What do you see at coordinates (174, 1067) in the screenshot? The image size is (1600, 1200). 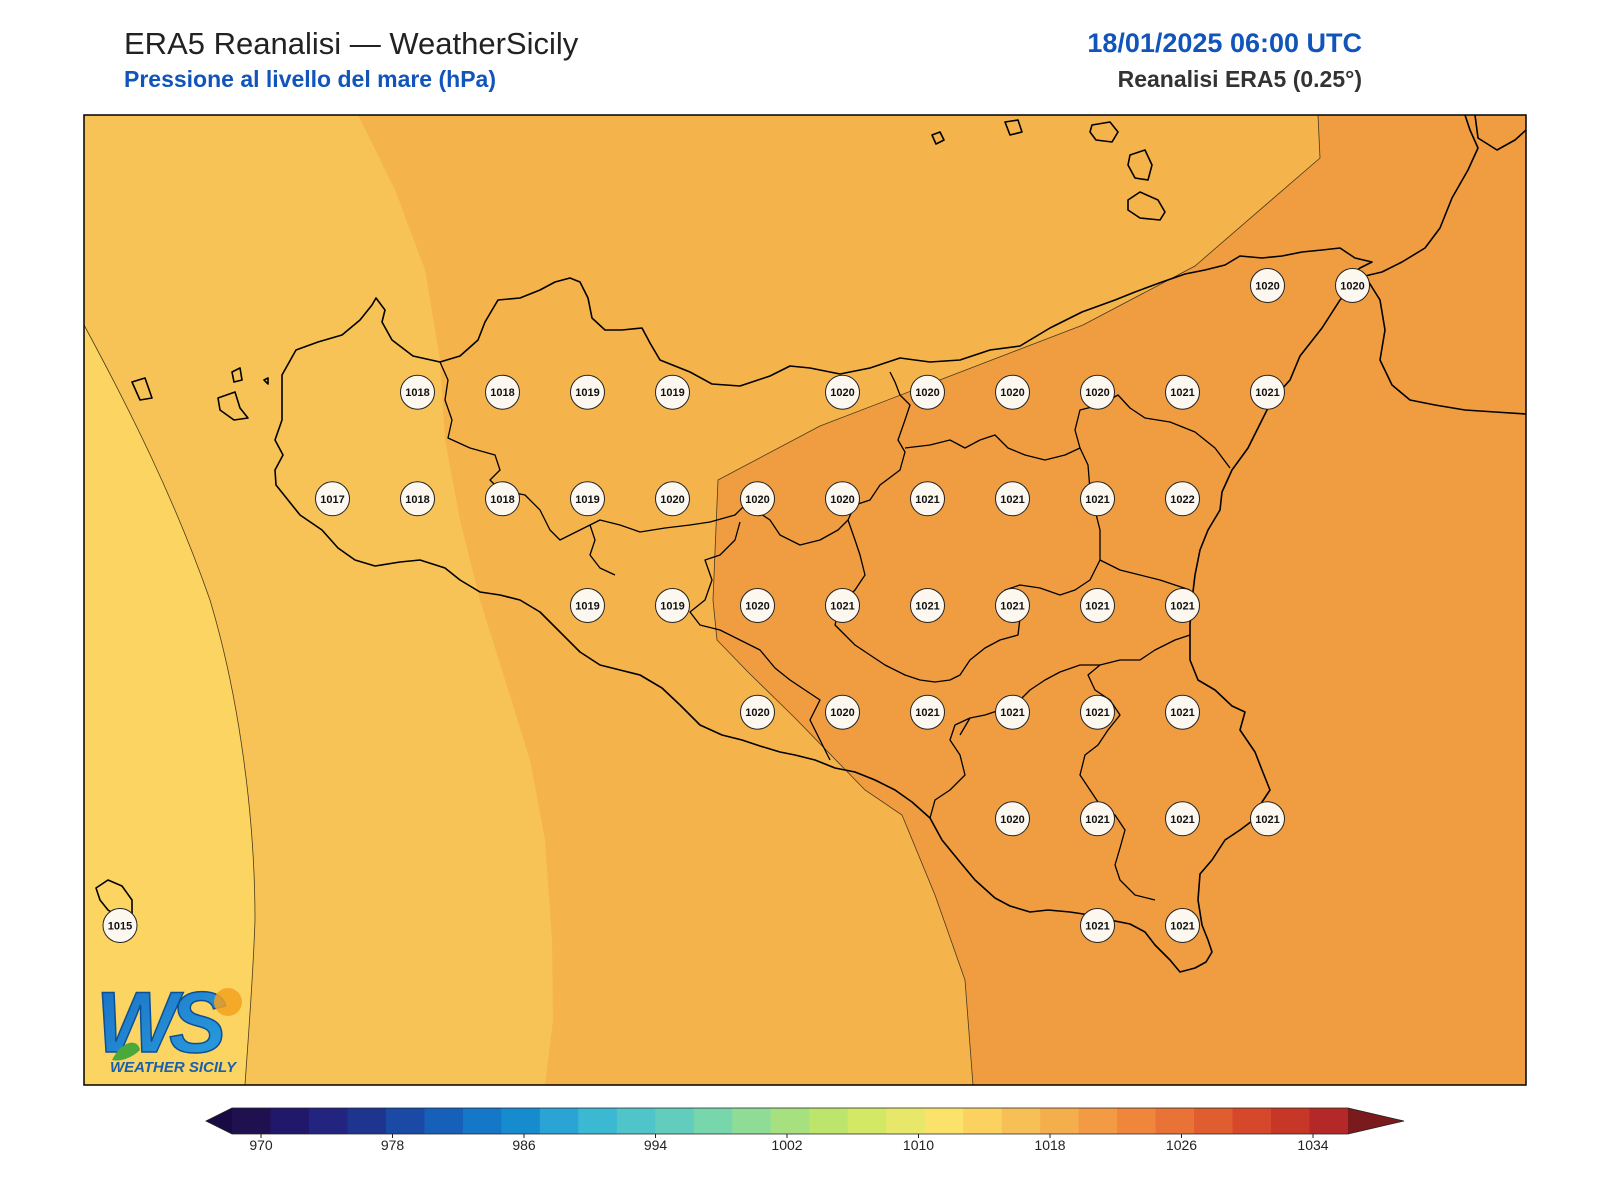 I see `logo-text: WEATHER SICILY` at bounding box center [174, 1067].